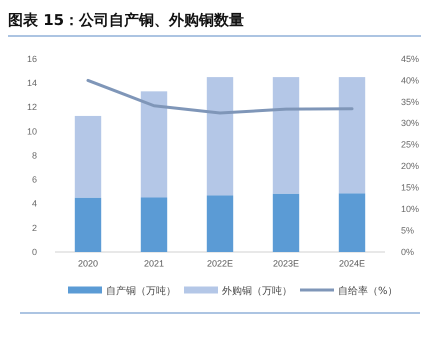  What do you see at coordinates (286, 263) in the screenshot?
I see `x-tick-label: 2023E` at bounding box center [286, 263].